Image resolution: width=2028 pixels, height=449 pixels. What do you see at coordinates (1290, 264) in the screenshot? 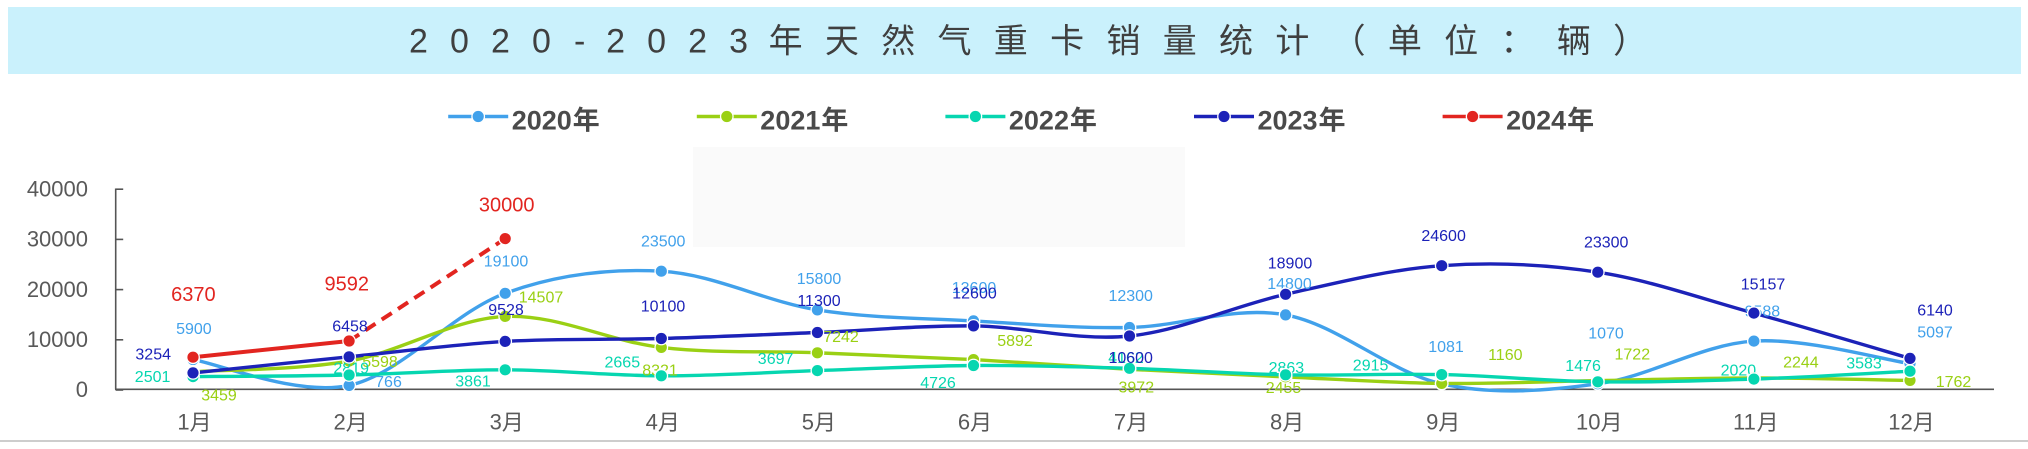
I see `svg-text: 18900` at bounding box center [1290, 264].